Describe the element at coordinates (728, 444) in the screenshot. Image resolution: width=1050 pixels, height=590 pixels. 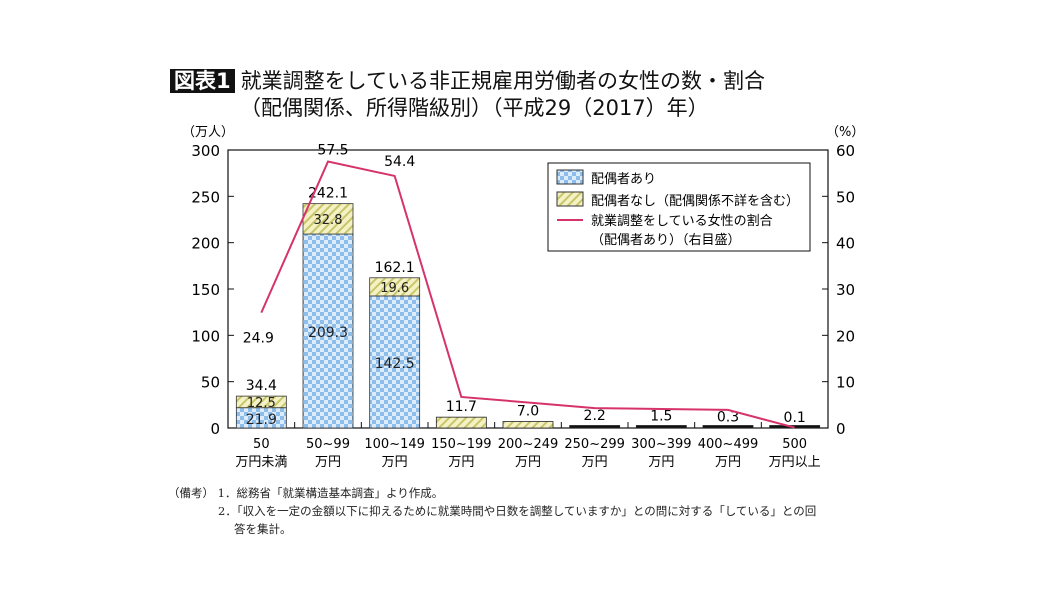
I see `x-tick-label: 400~499` at that location.